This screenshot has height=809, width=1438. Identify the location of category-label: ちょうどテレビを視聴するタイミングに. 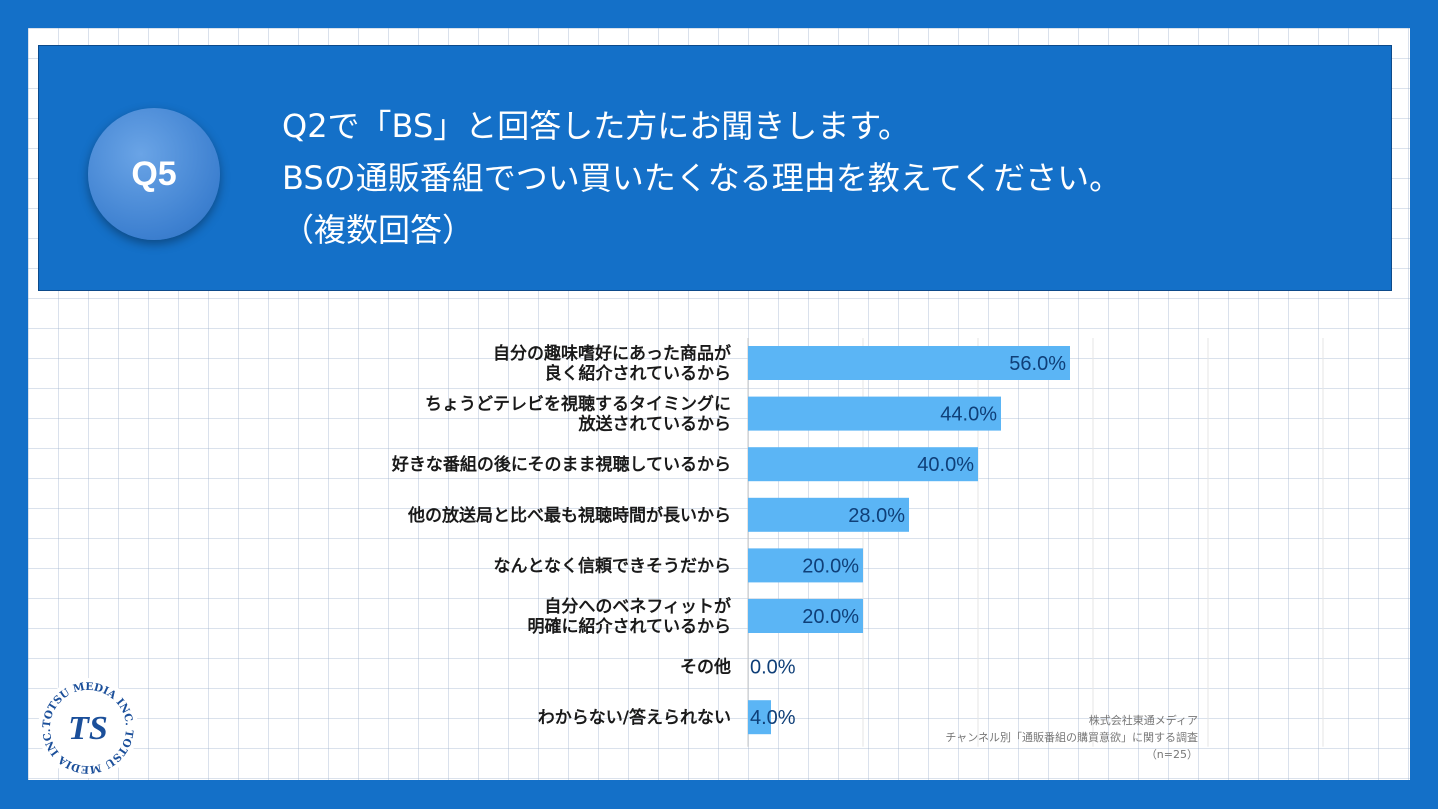
(578, 404).